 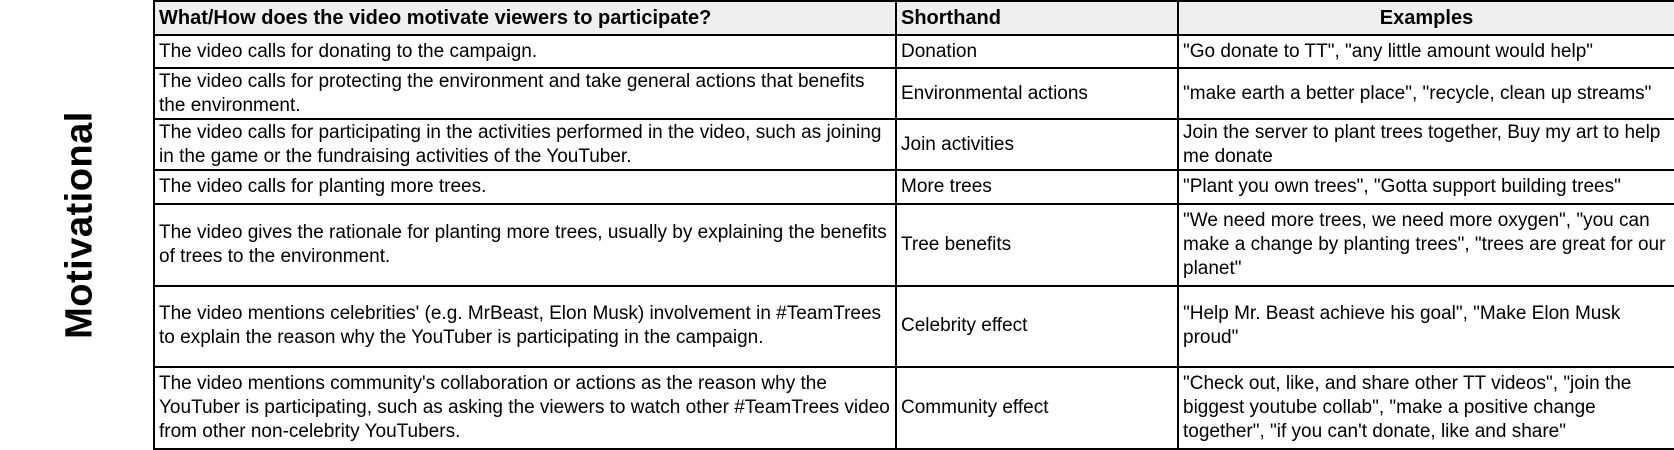 I want to click on shorthand-cell: More trees, so click(x=1037, y=187).